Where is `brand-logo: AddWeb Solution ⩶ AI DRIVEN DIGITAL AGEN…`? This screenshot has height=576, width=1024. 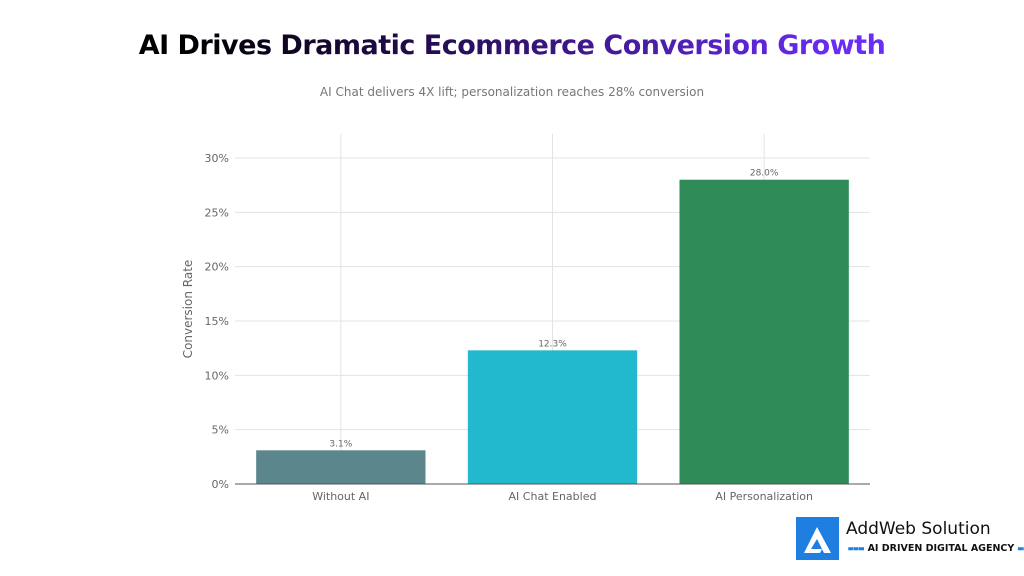
brand-logo: AddWeb Solution ⩶ AI DRIVEN DIGITAL AGEN… is located at coordinates (910, 539).